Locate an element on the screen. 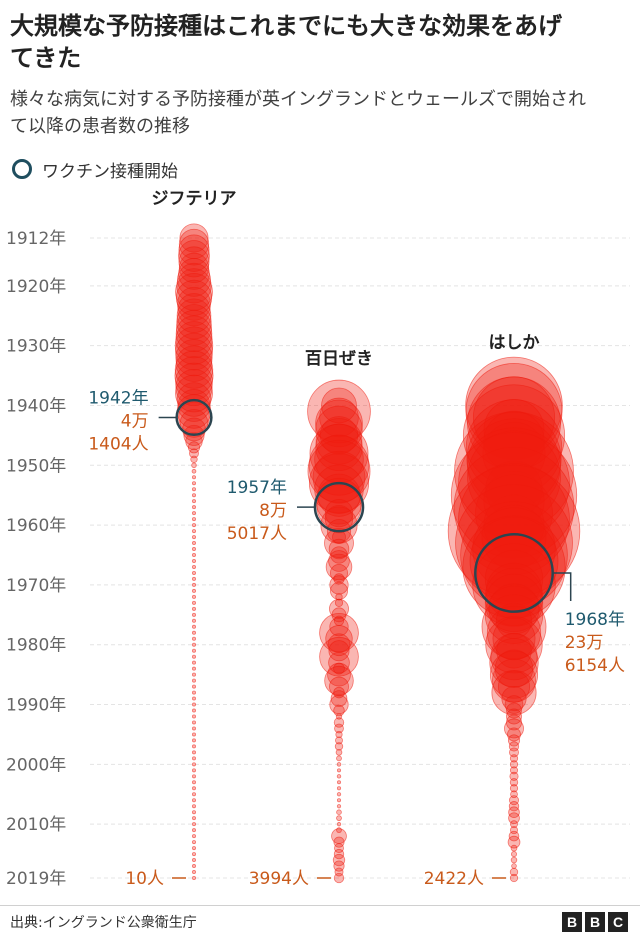  annotation-year: 1957年 is located at coordinates (257, 488).